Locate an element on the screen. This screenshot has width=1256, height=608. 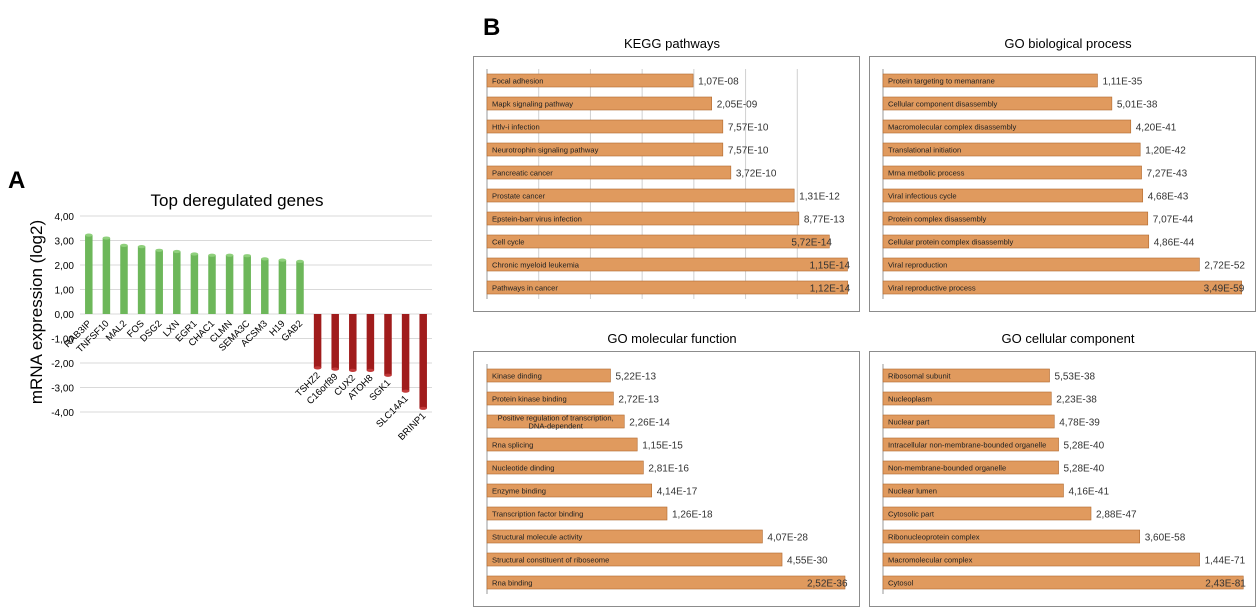
bar-category-label: Macromolecular complex disassembly is located at coordinates (952, 127).